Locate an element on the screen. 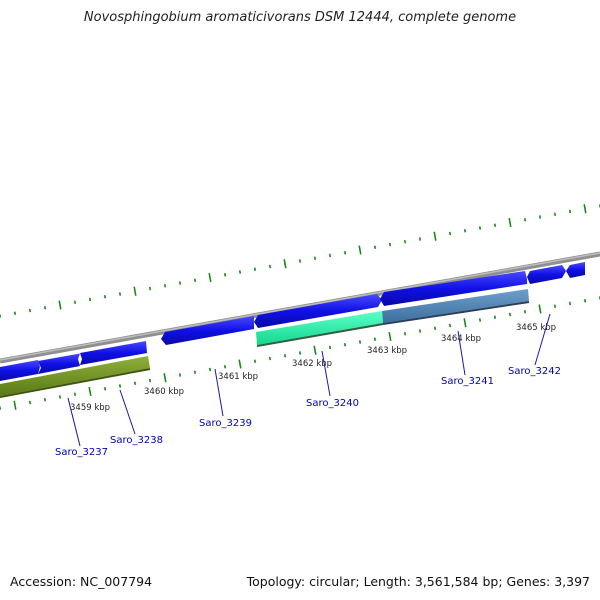  gene-label-saro-3242: Saro_3242 is located at coordinates (534, 371).